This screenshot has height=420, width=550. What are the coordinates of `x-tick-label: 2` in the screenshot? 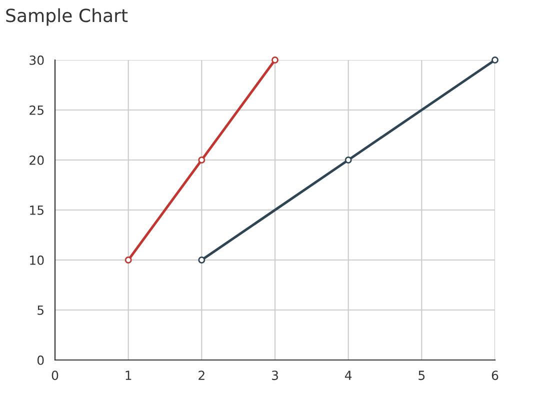 It's located at (201, 375).